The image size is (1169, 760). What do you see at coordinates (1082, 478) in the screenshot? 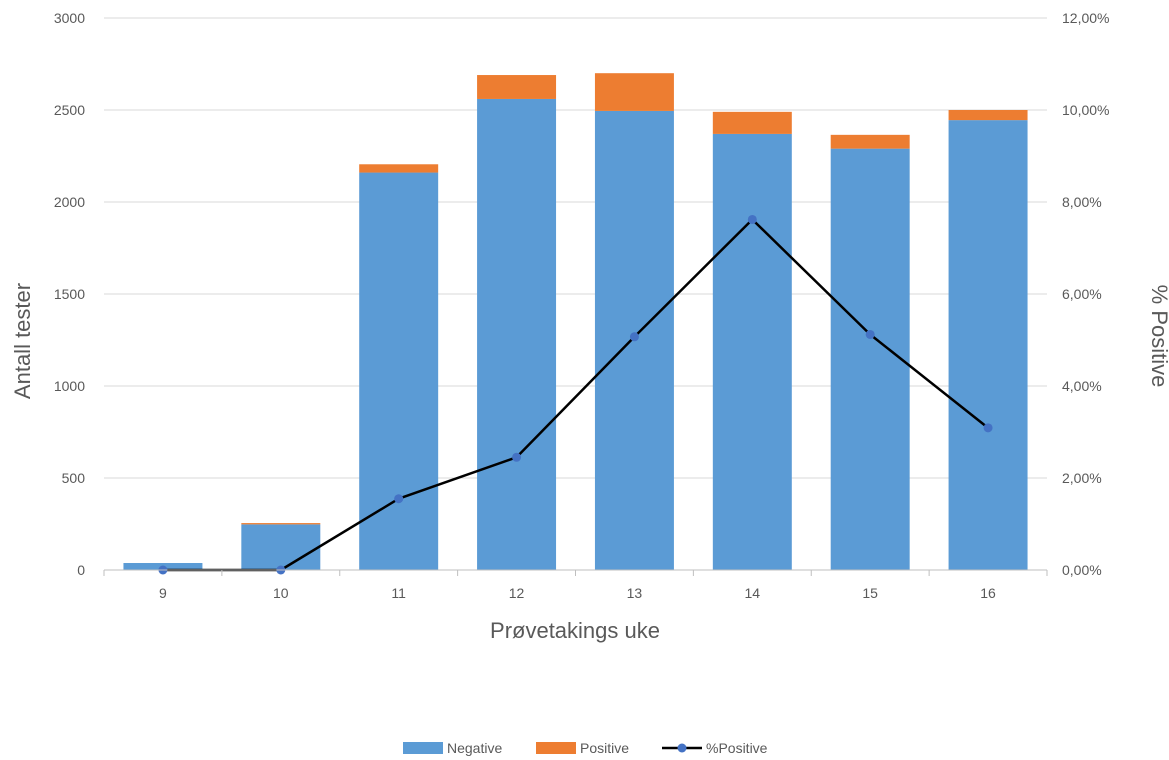
I see `y-right-tick-label: 2,00%` at bounding box center [1082, 478].